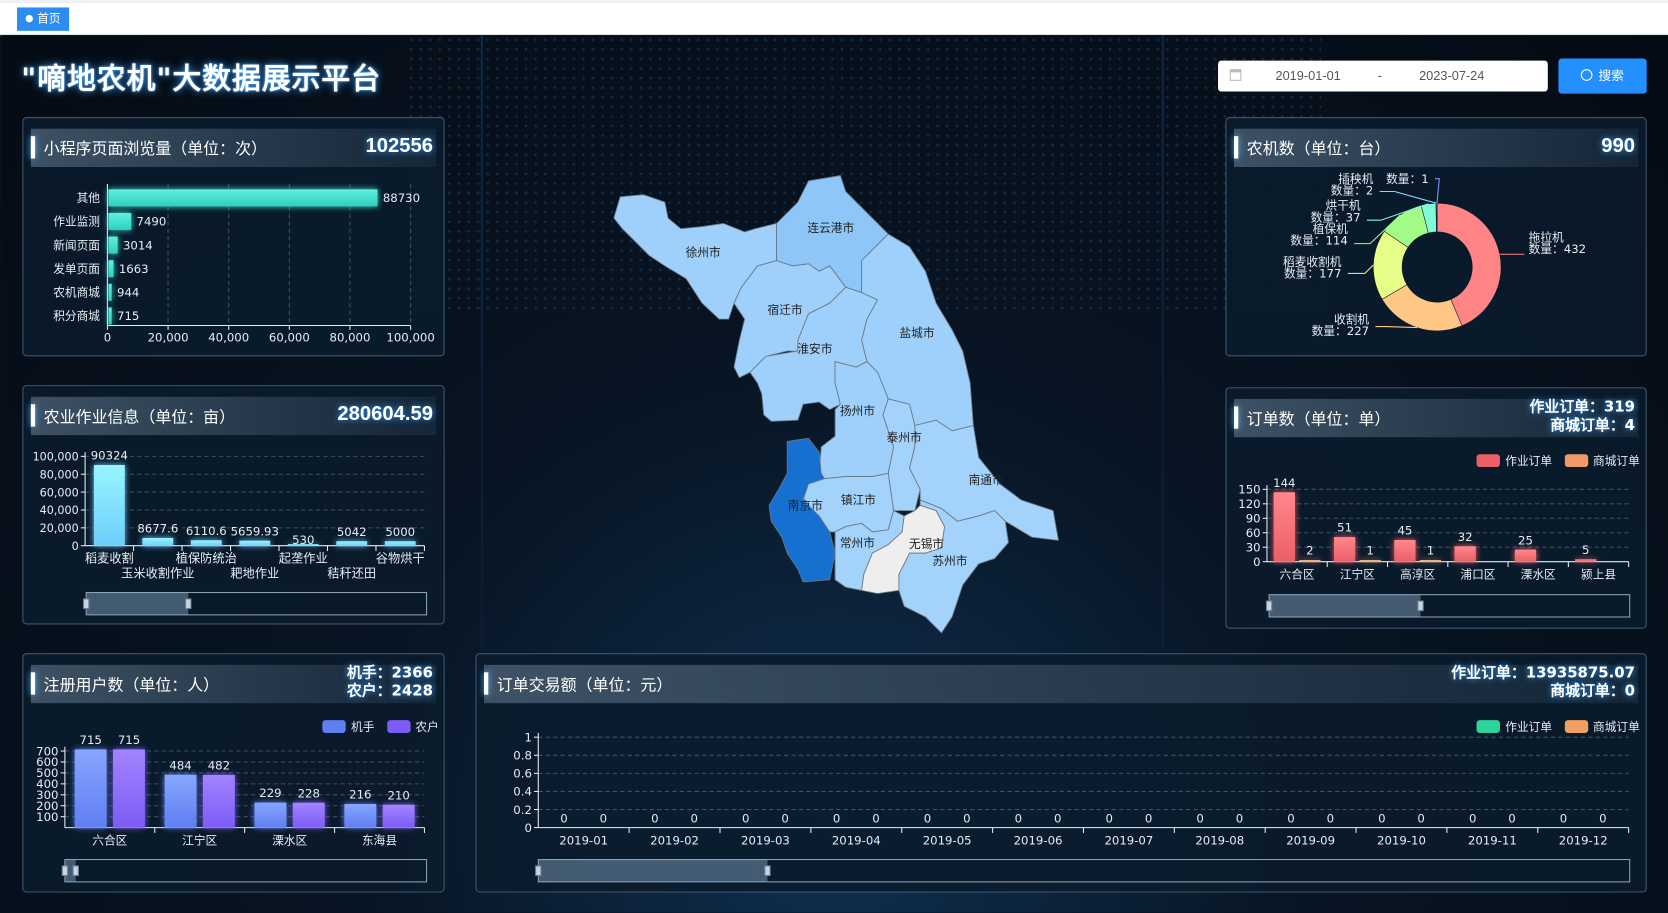  What do you see at coordinates (157, 529) in the screenshot?
I see `data-label: 8677.6` at bounding box center [157, 529].